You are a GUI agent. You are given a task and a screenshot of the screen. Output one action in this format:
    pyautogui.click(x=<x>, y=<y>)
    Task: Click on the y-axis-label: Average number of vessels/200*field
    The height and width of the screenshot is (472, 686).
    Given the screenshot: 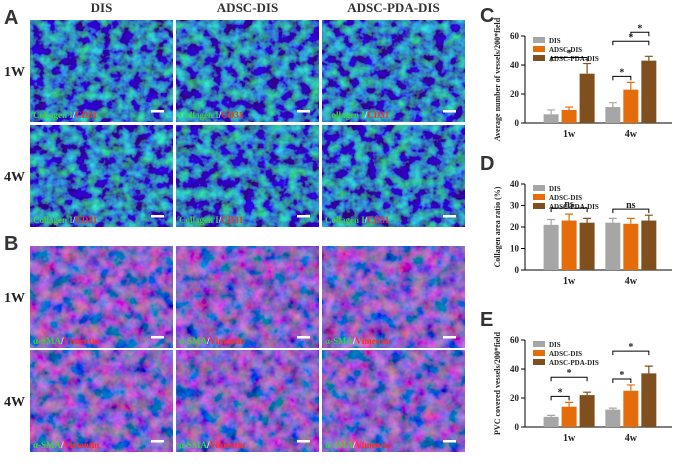 What is the action you would take?
    pyautogui.click(x=497, y=79)
    